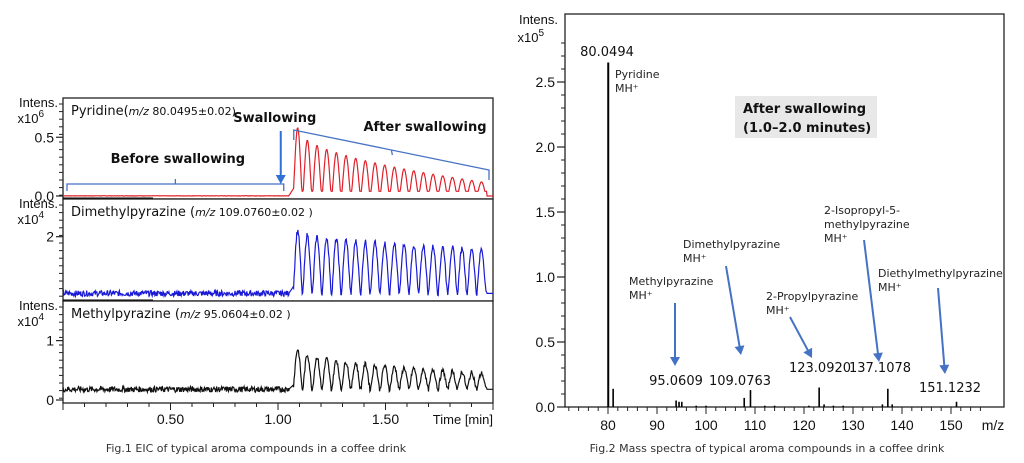  Describe the element at coordinates (880, 368) in the screenshot. I see `peak-mz-label: 137.1078` at that location.